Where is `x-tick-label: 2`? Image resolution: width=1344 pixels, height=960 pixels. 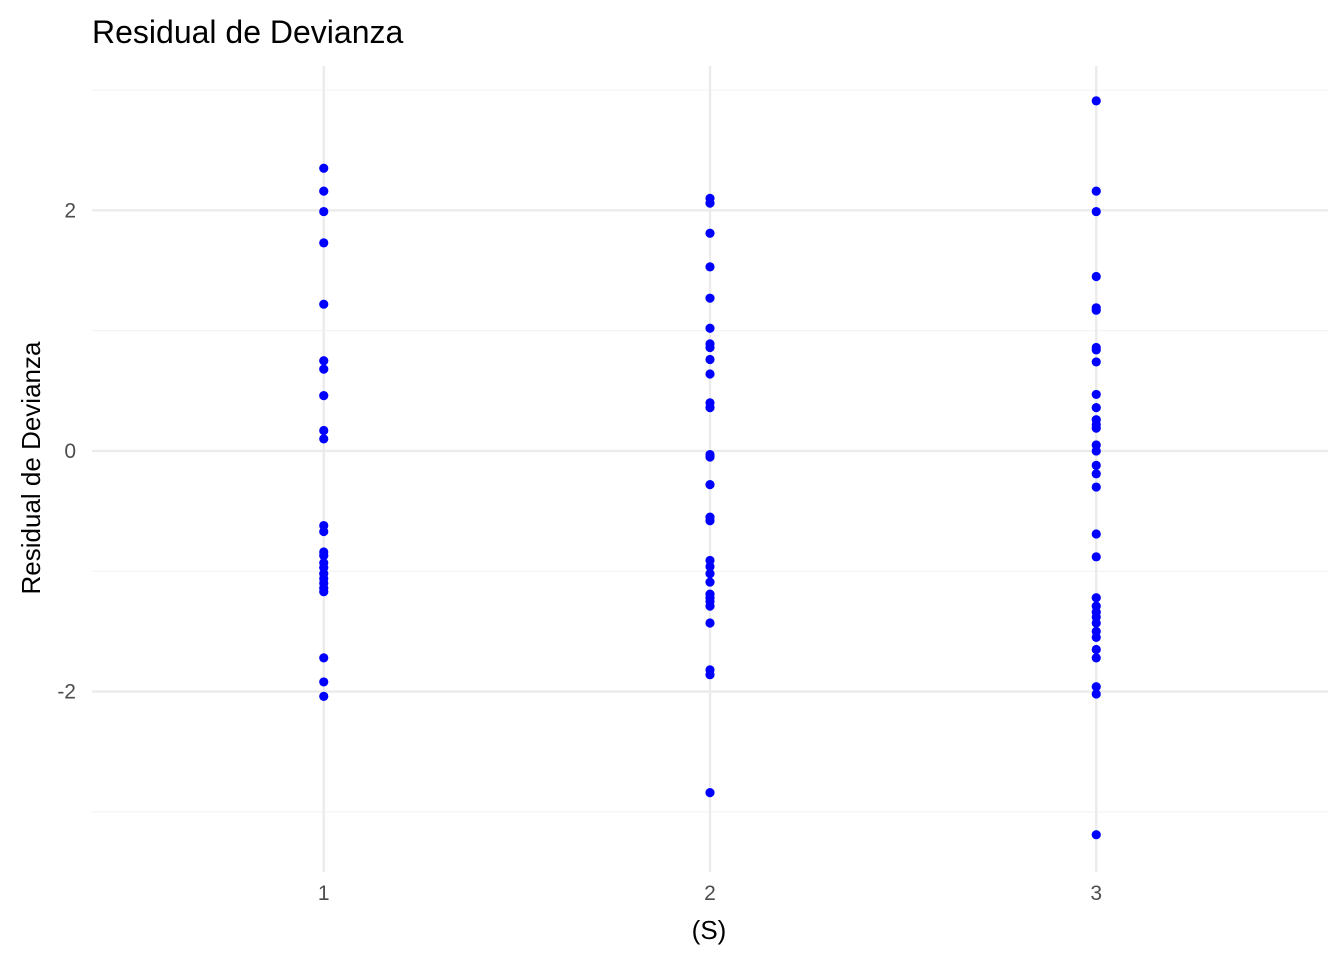 x-tick-label: 2 is located at coordinates (710, 893).